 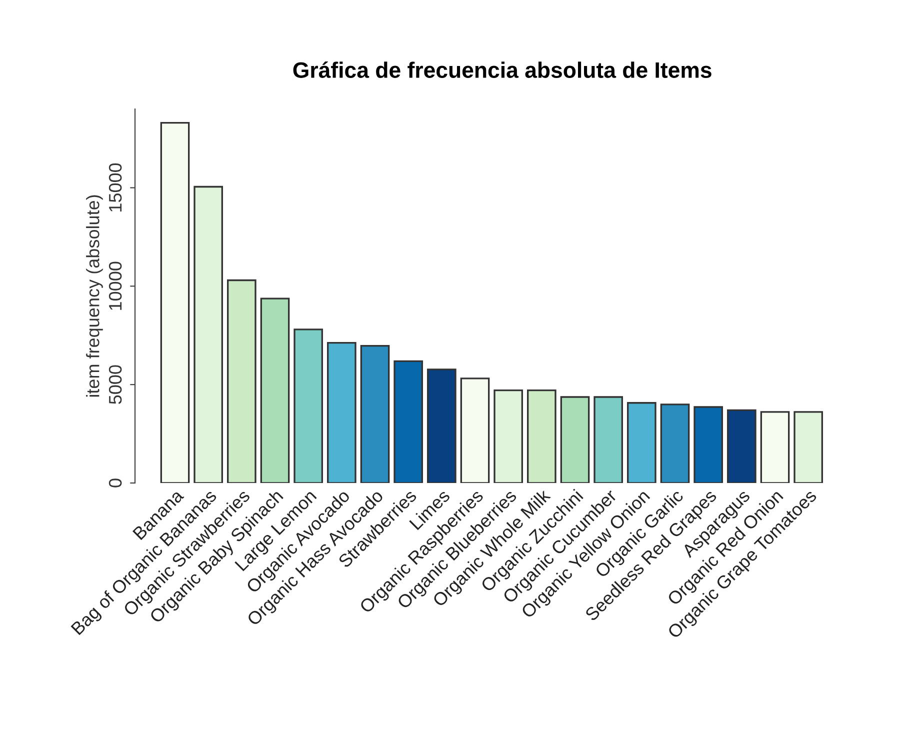 What do you see at coordinates (115, 286) in the screenshot?
I see `y-tick-label: 10000` at bounding box center [115, 286].